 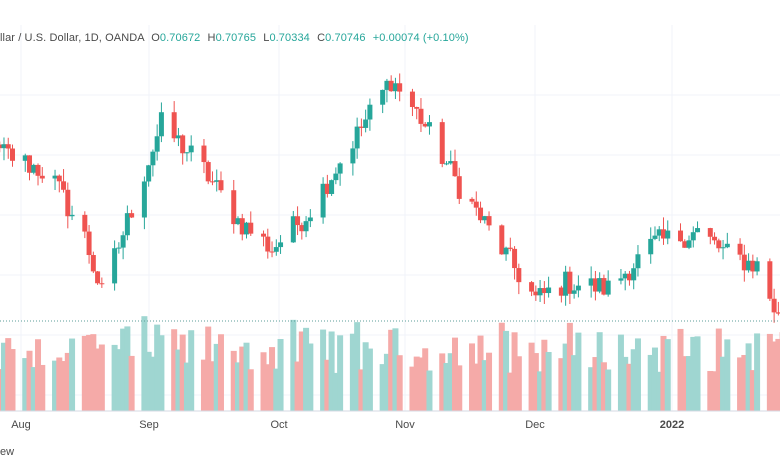 I want to click on x-tick-label: Oct, so click(x=278, y=425).